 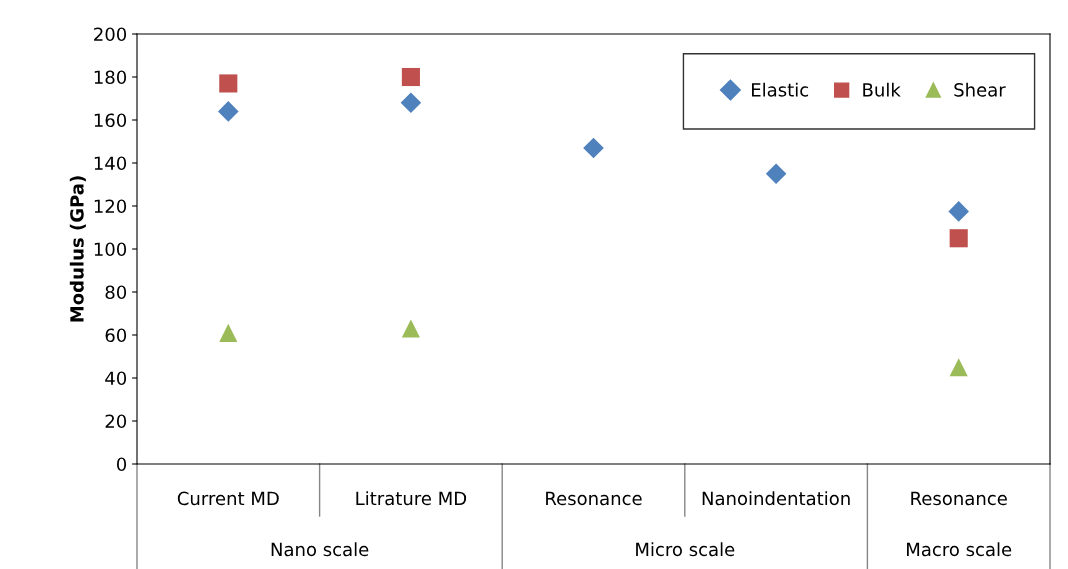 What do you see at coordinates (228, 498) in the screenshot?
I see `x-tick-label: Current MD` at bounding box center [228, 498].